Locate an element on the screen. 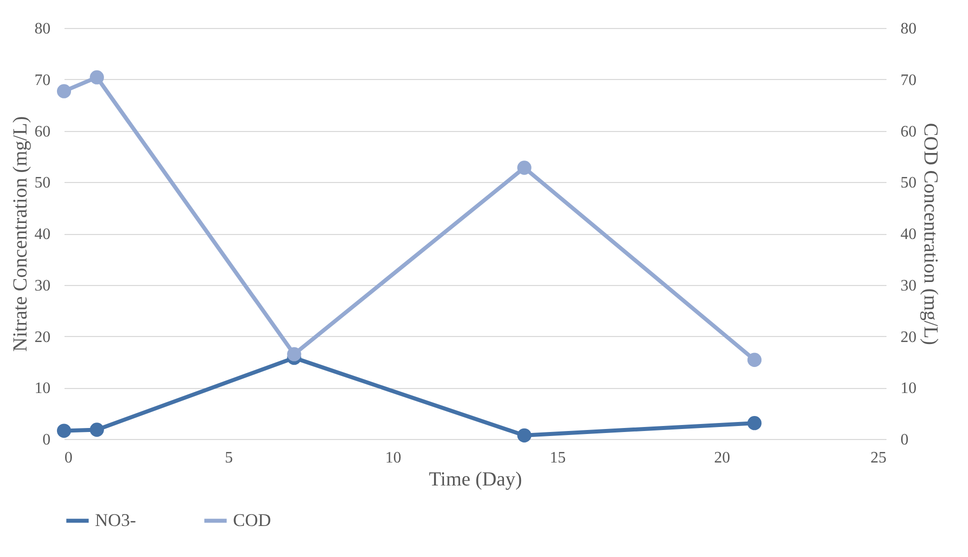  y2-tick-label: 60 is located at coordinates (908, 131).